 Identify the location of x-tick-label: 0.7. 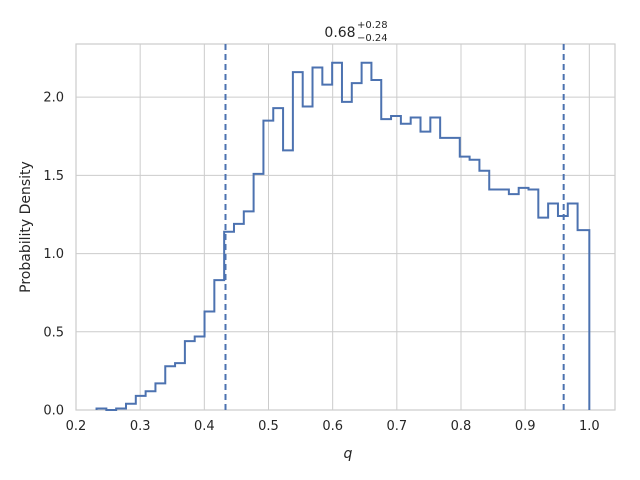
(396, 426).